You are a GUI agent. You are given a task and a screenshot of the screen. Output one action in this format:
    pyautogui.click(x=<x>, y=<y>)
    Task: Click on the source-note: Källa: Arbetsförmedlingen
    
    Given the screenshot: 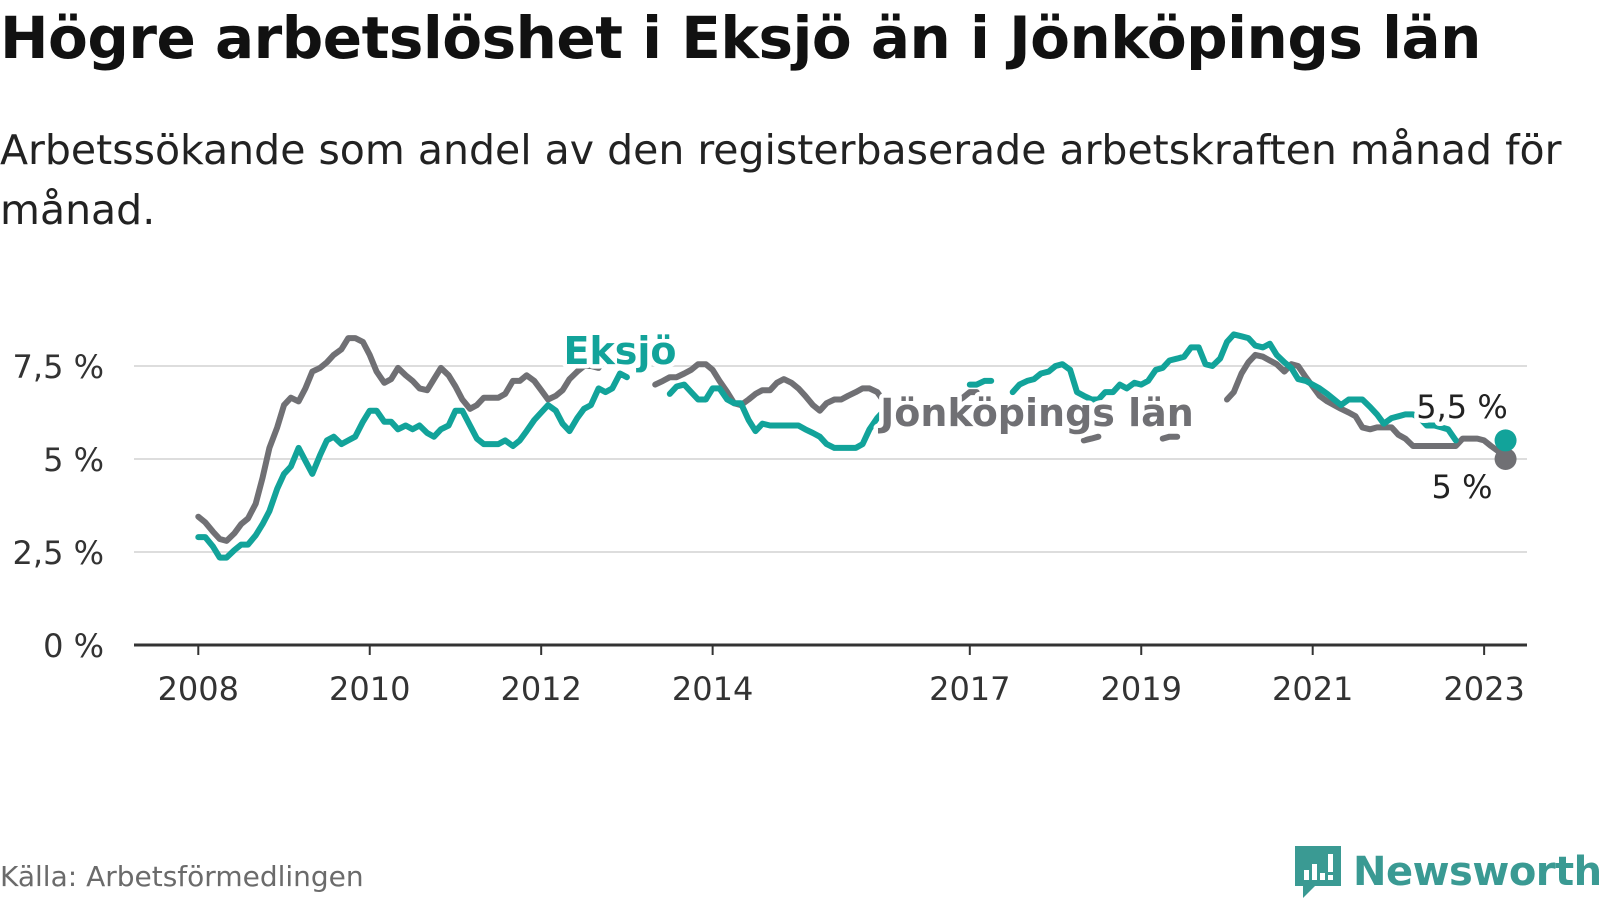 What is the action you would take?
    pyautogui.click(x=182, y=876)
    